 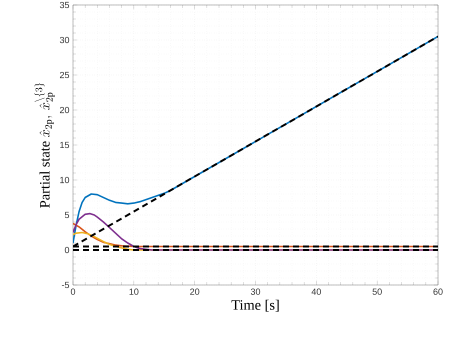 I want to click on y-tick-label: 15, so click(x=65, y=145).